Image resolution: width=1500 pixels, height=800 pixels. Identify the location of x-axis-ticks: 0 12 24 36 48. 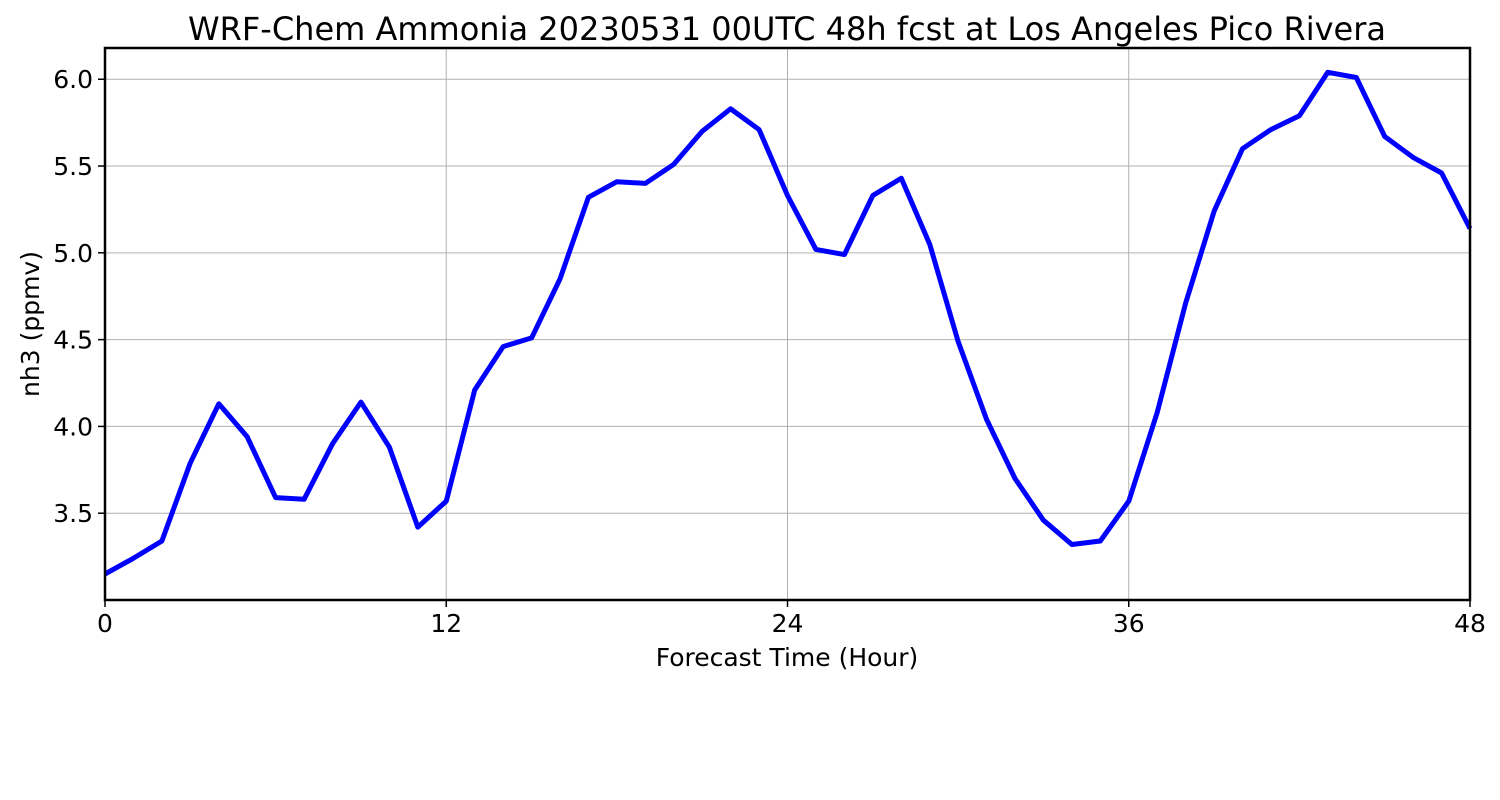
(791, 619).